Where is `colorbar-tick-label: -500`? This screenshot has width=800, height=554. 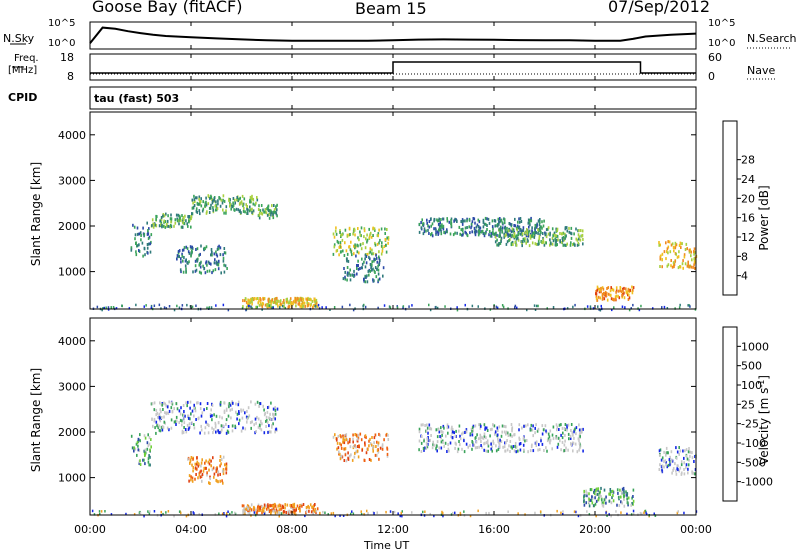
colorbar-tick-label: -500 is located at coordinates (753, 462).